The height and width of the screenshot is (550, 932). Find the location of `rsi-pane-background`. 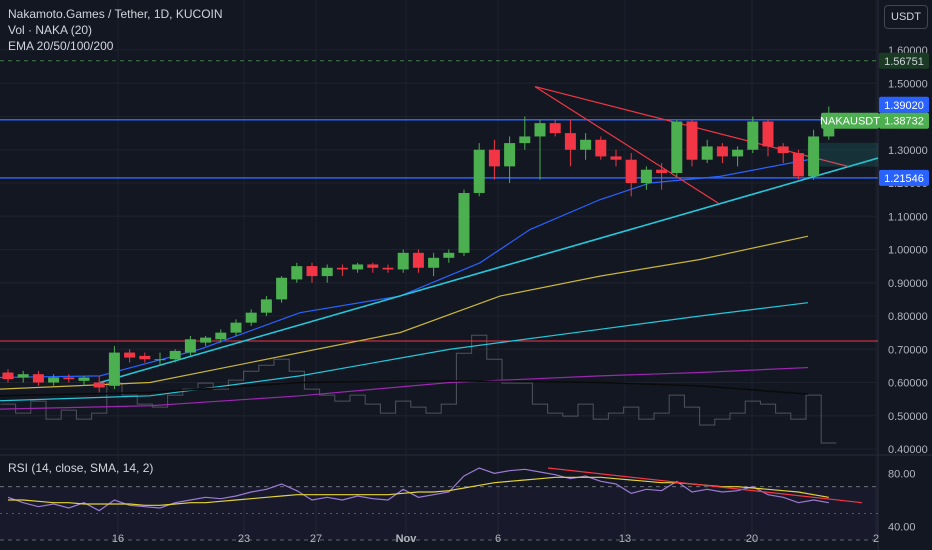

rsi-pane-background is located at coordinates (439, 497).